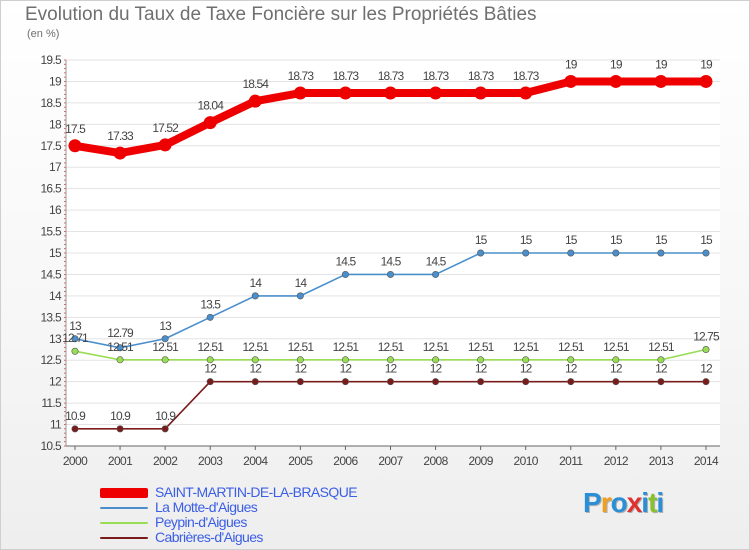  What do you see at coordinates (652, 502) in the screenshot?
I see `logo-letter: t` at bounding box center [652, 502].